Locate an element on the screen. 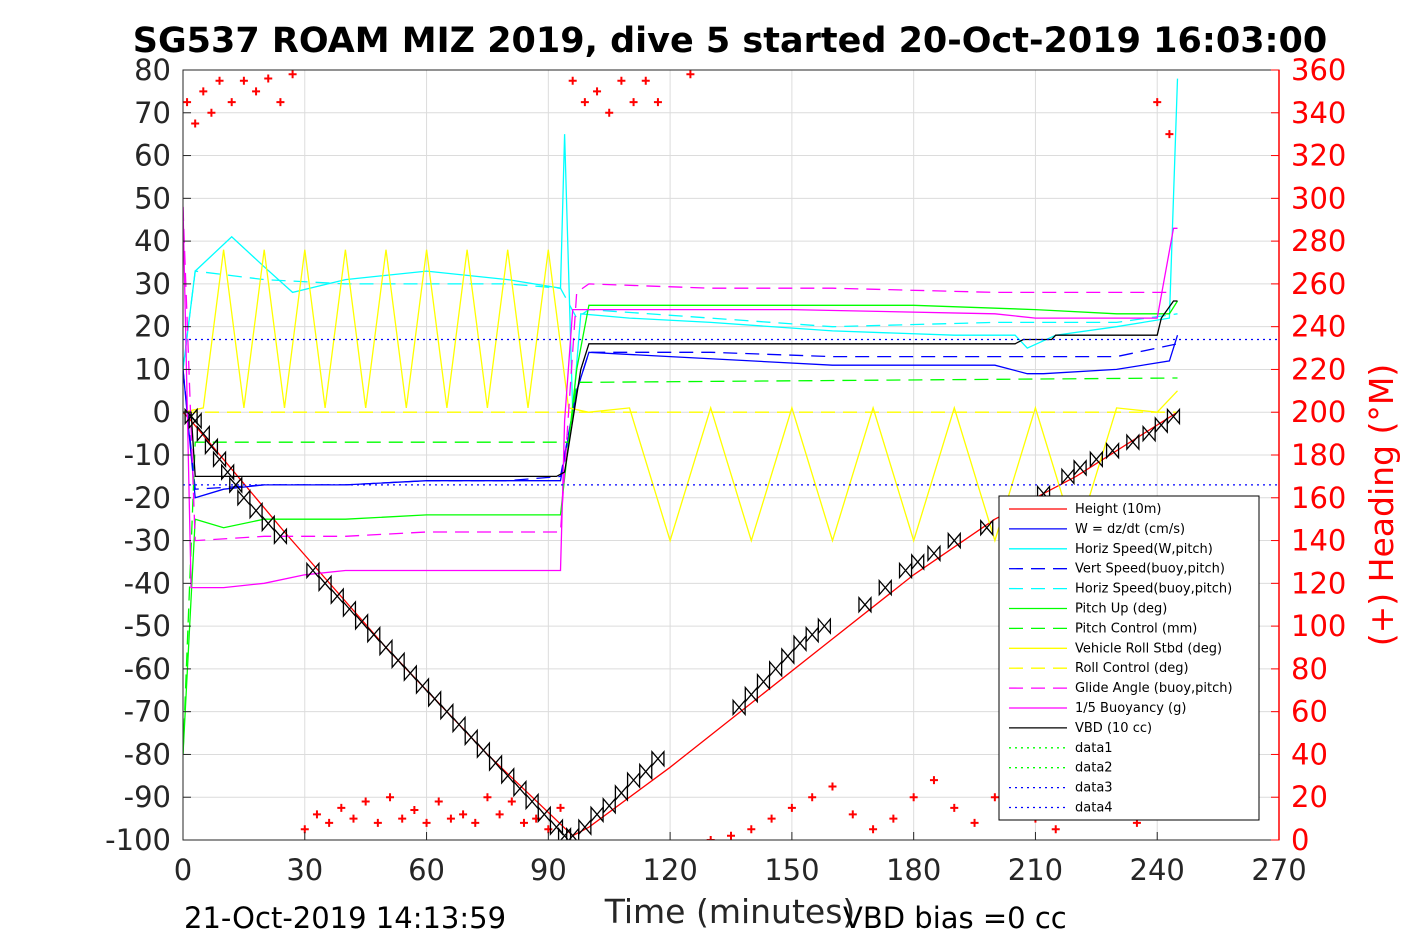  y-tick-label: 40 is located at coordinates (152, 241).